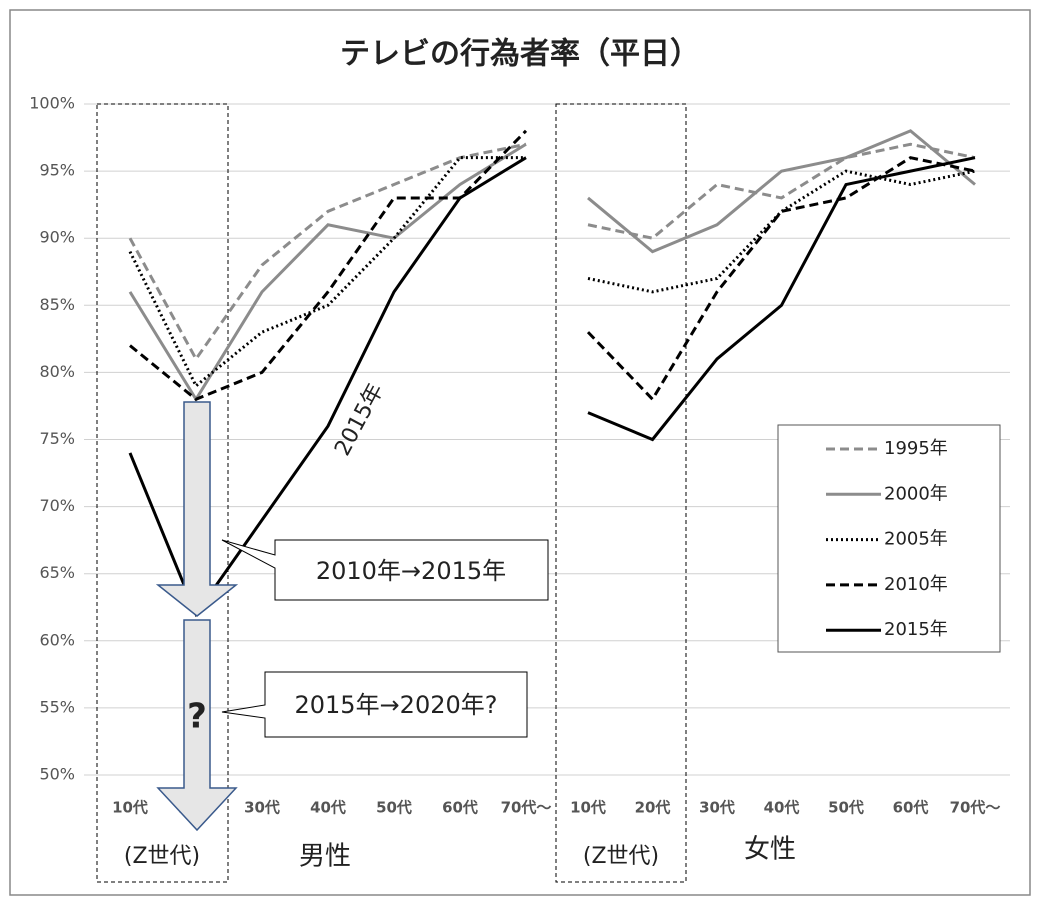 The height and width of the screenshot is (905, 1040). I want to click on y-tick-label: 65%, so click(57, 572).